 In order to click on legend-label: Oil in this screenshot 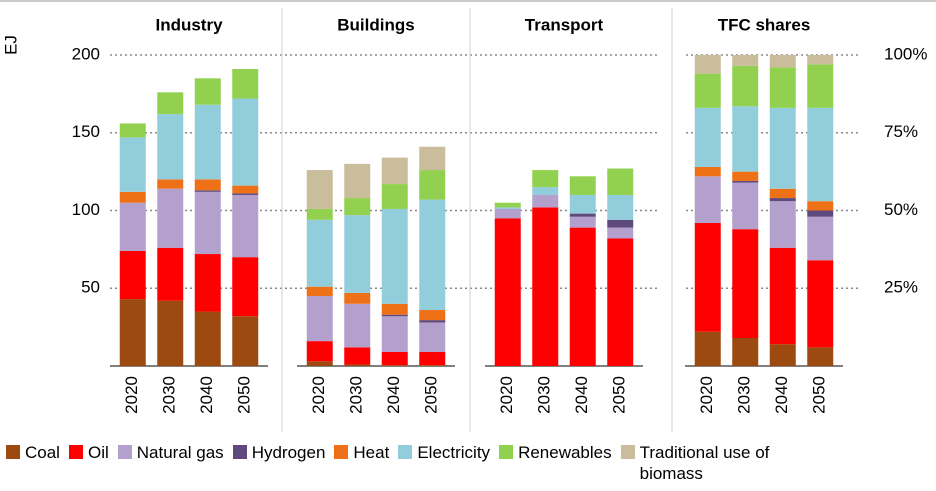, I will do `click(98, 452)`.